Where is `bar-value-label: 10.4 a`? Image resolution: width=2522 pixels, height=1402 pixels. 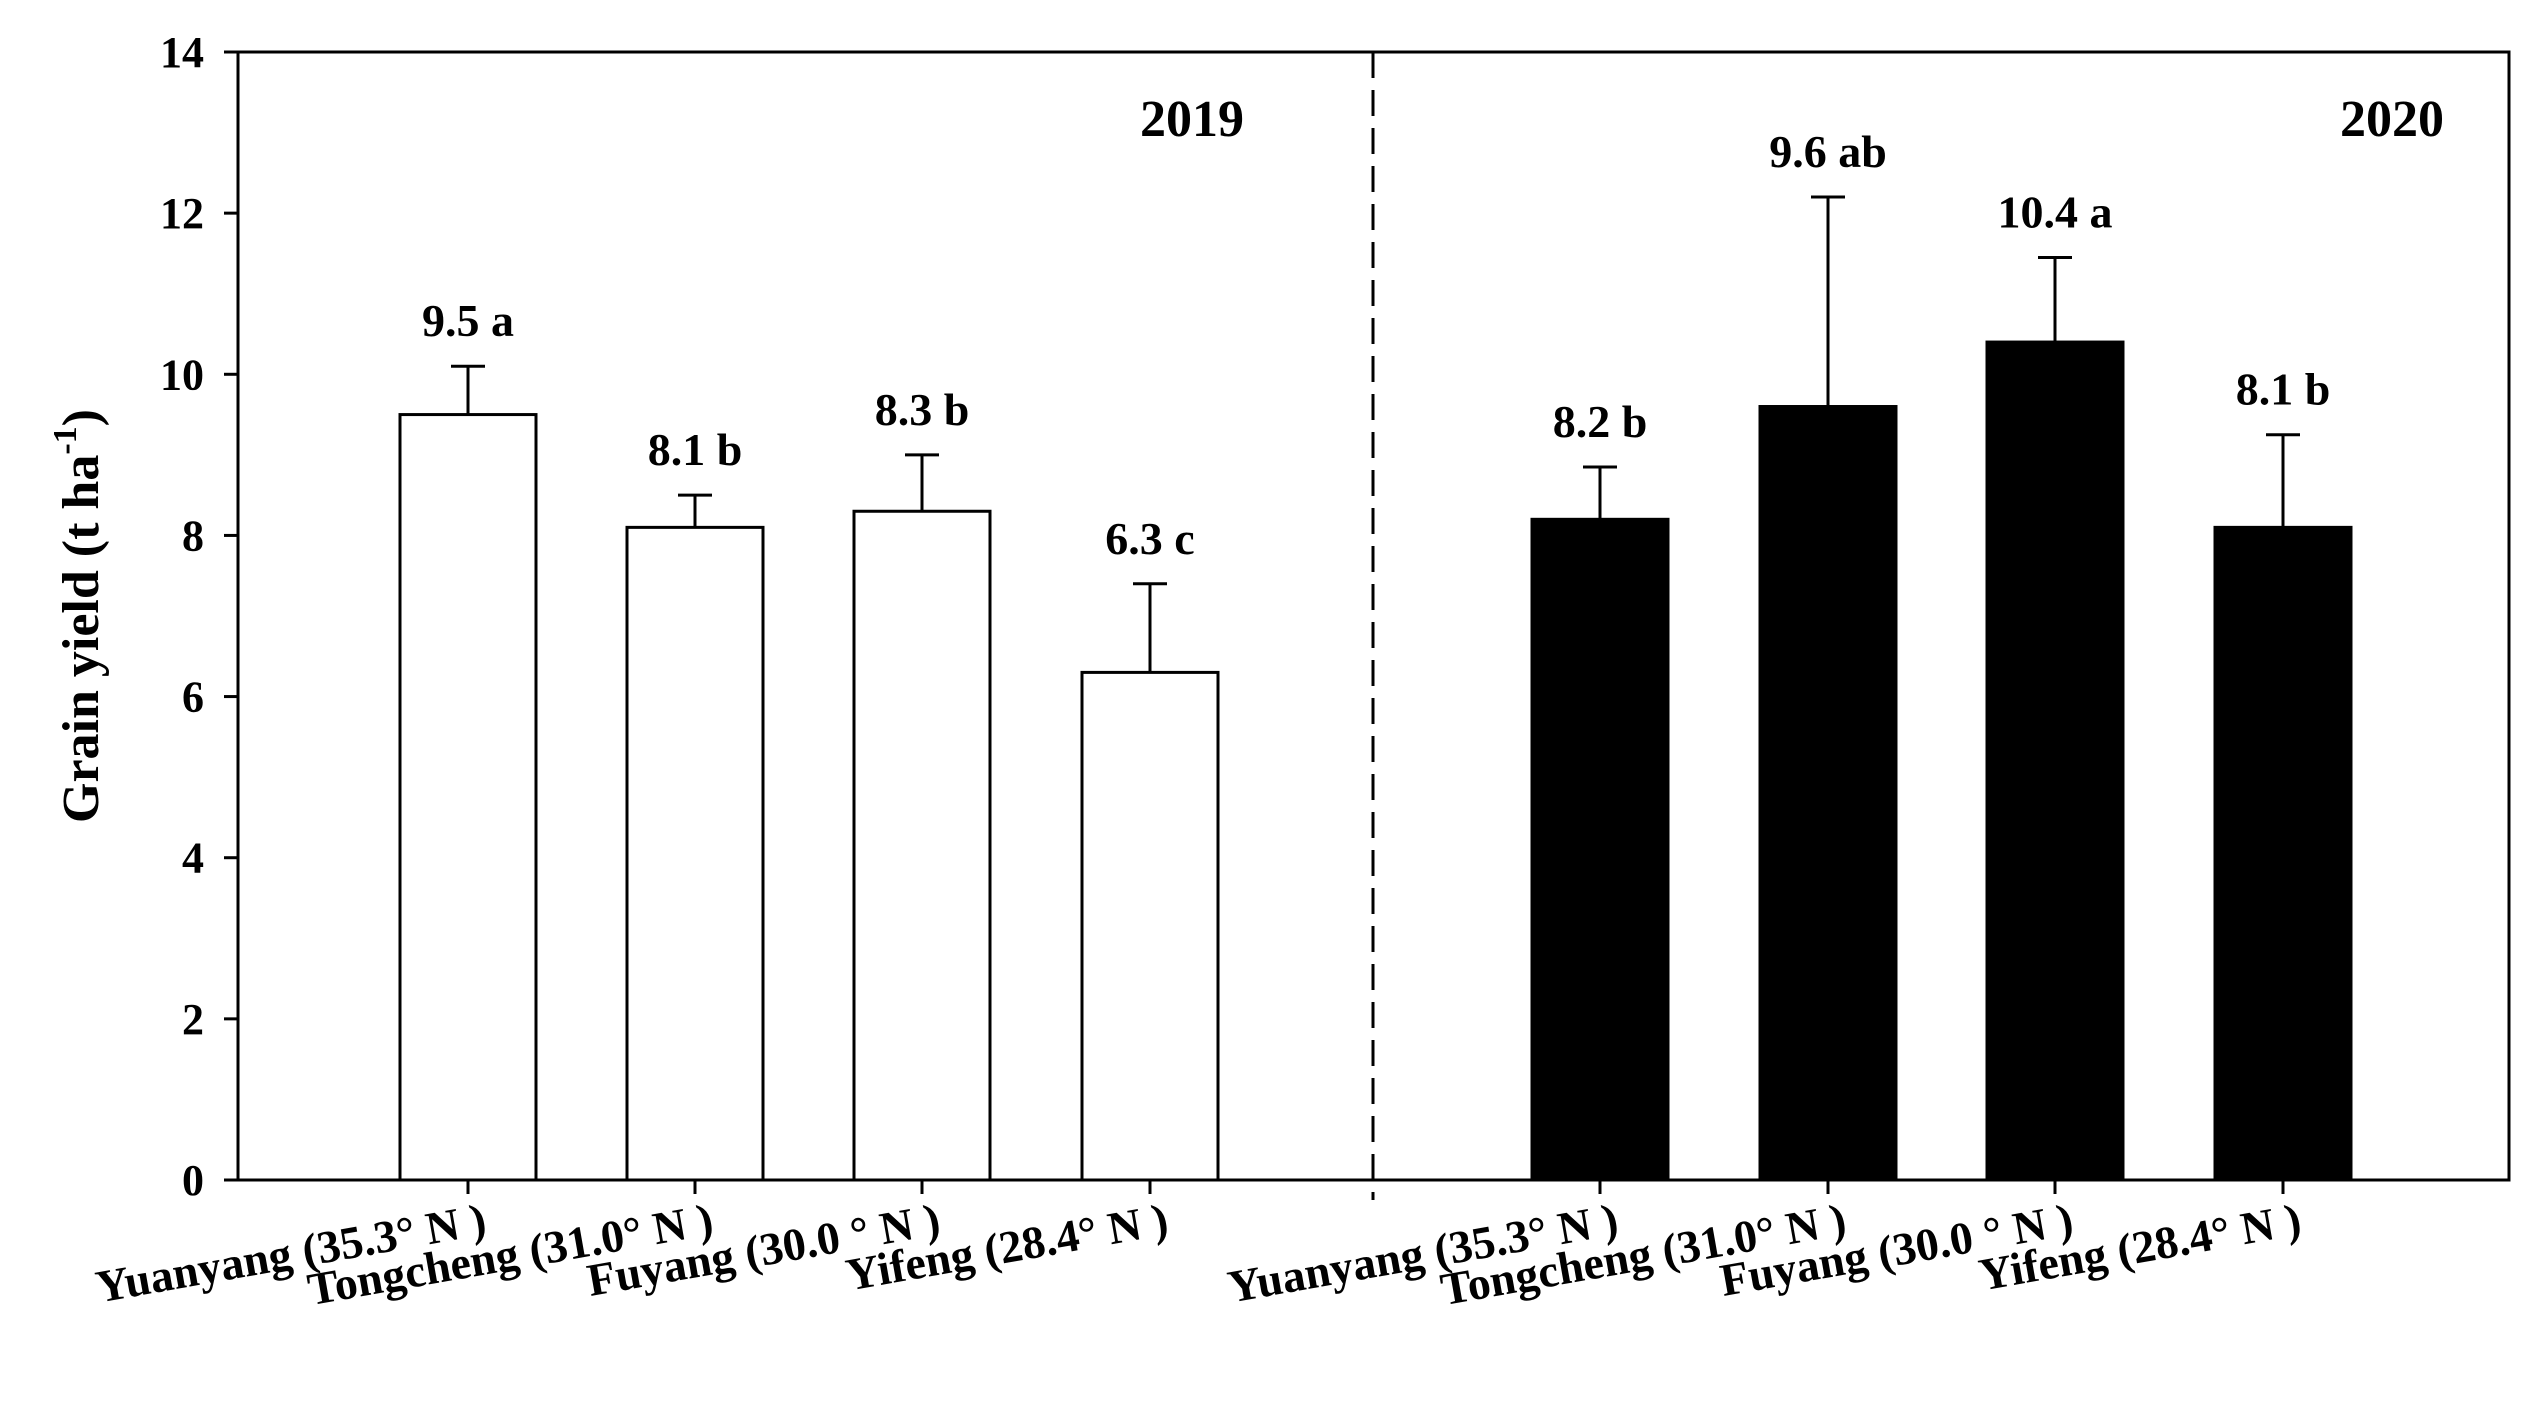 bar-value-label: 10.4 a is located at coordinates (2055, 211).